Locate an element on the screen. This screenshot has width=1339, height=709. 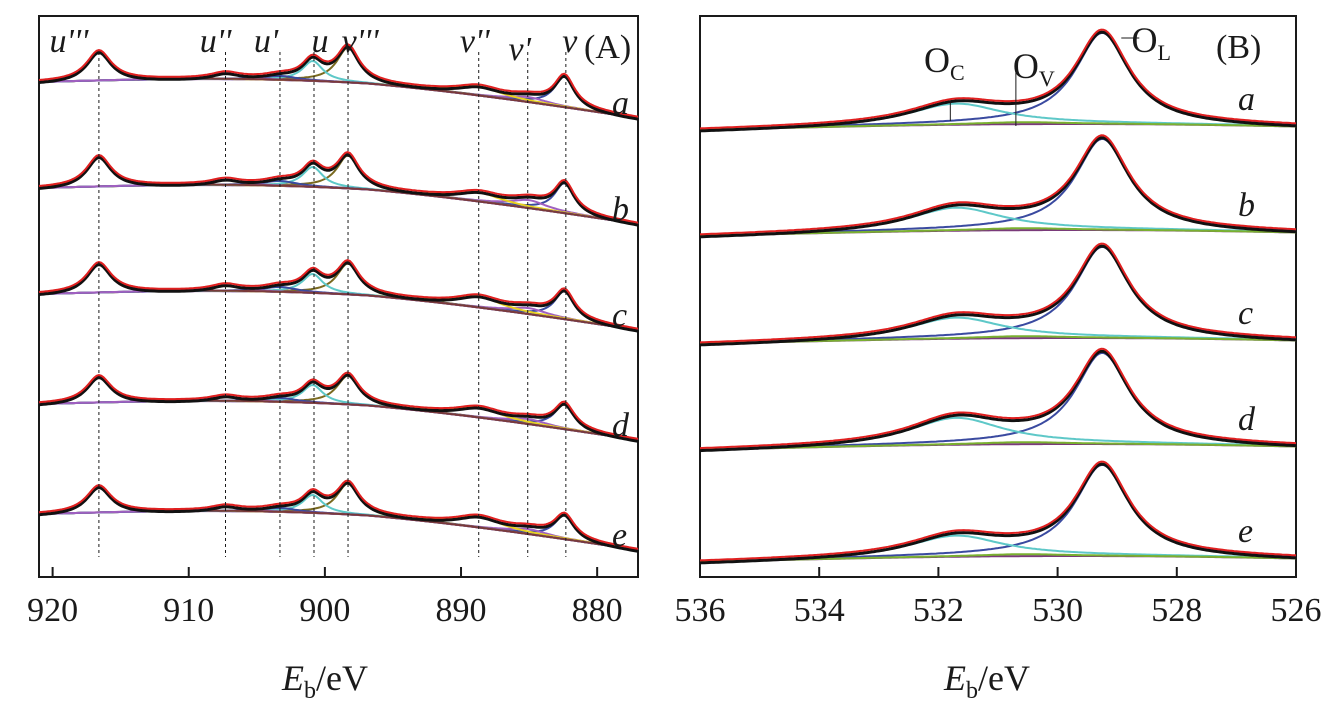
component-u''-curve is located at coordinates (339, 96).